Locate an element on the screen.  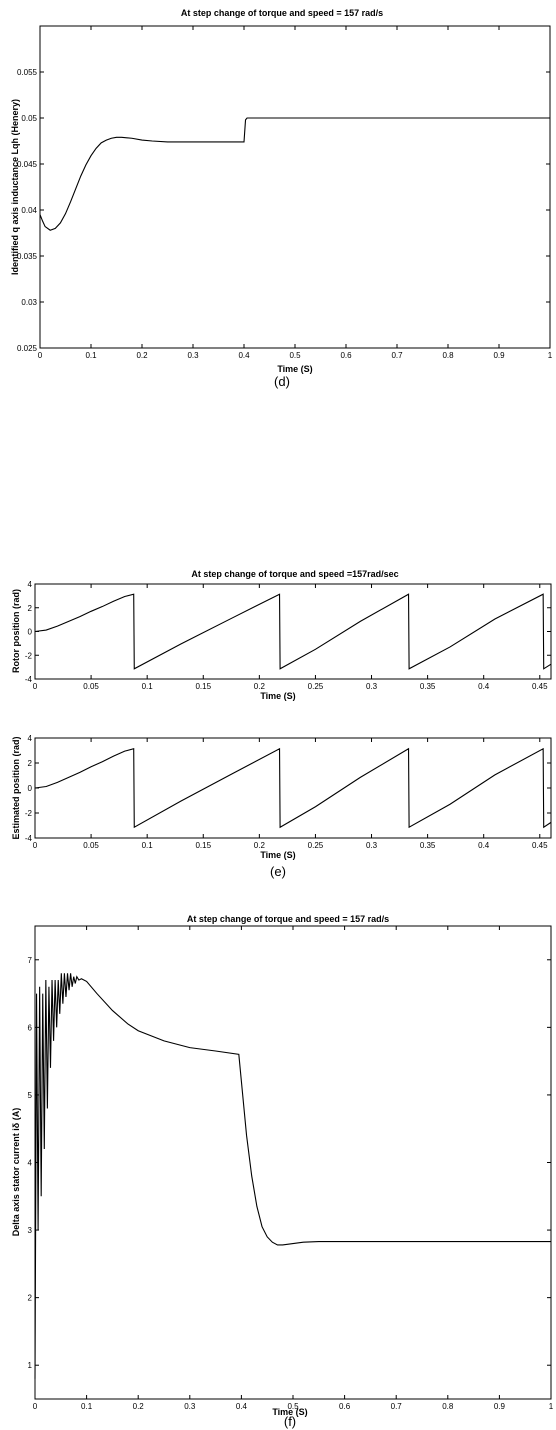
figure-caption: (d) is located at coordinates (282, 381).